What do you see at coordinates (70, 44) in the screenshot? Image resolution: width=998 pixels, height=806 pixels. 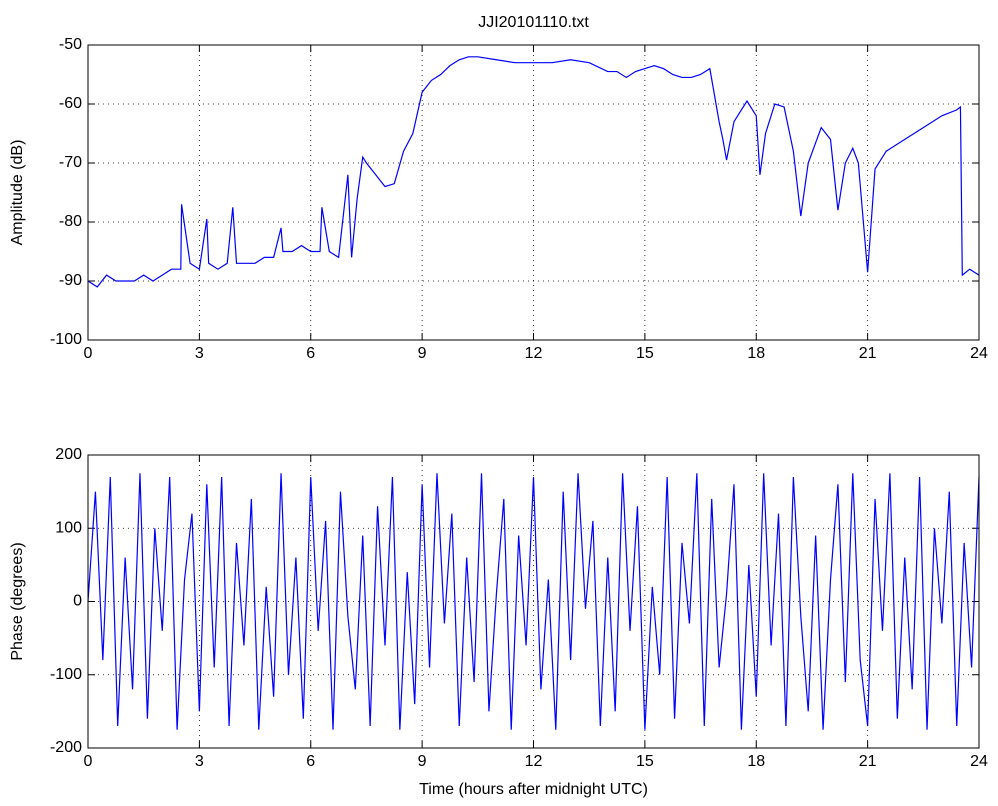 I see `y-tick-label: -50` at bounding box center [70, 44].